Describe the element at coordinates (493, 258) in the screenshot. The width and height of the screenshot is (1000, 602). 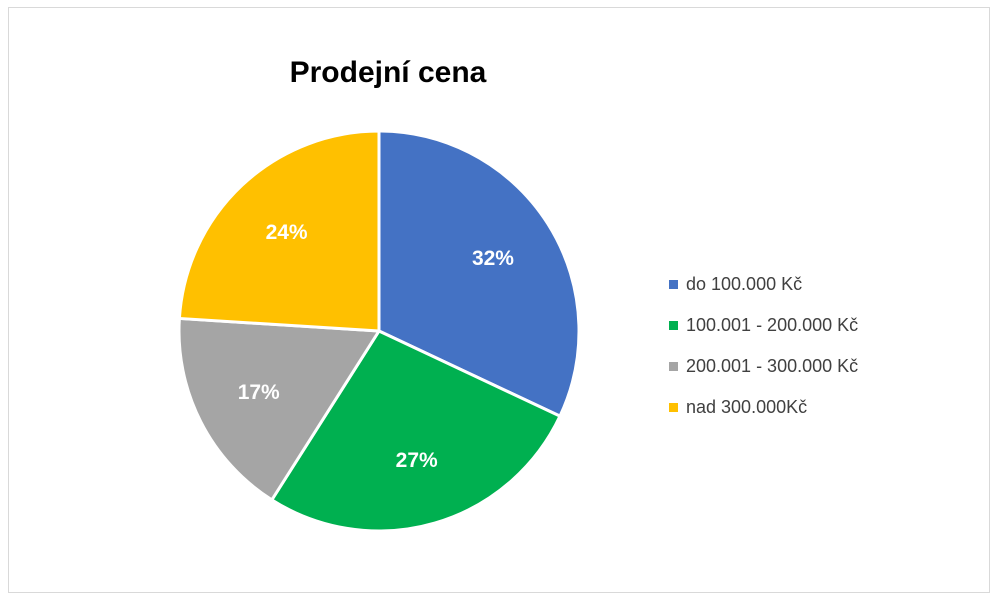
I see `data-label: 32%` at that location.